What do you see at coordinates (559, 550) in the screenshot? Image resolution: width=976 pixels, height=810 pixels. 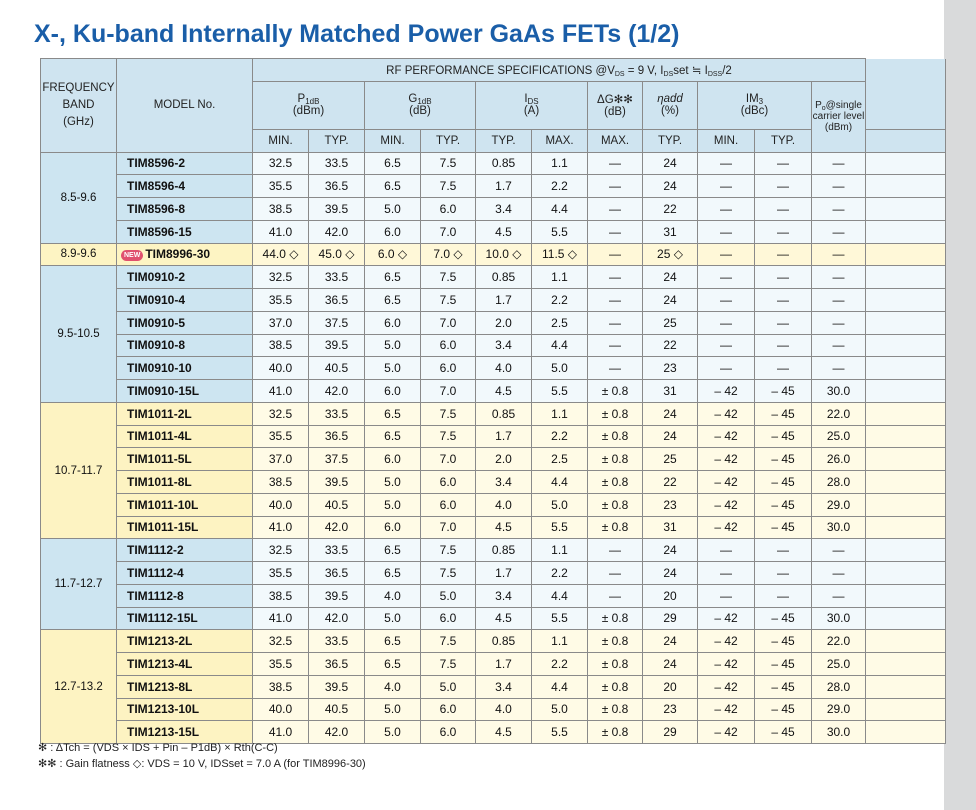 I see `value-cell: 1.1` at bounding box center [559, 550].